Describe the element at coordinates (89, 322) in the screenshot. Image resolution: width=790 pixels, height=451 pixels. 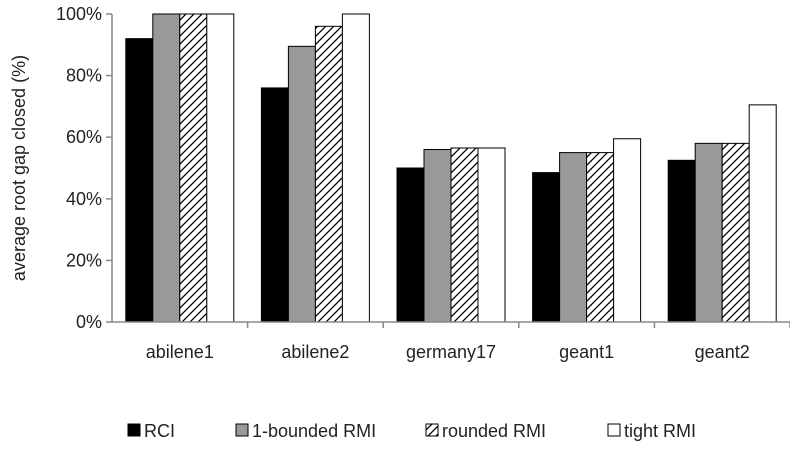
I see `y-tick-label: 0%` at that location.